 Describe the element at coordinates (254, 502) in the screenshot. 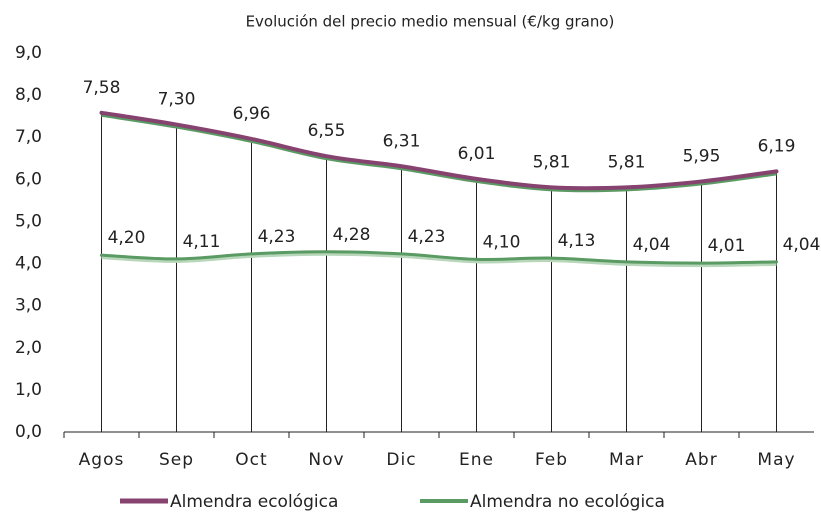

I see `legend-label: Almendra ecológica` at that location.